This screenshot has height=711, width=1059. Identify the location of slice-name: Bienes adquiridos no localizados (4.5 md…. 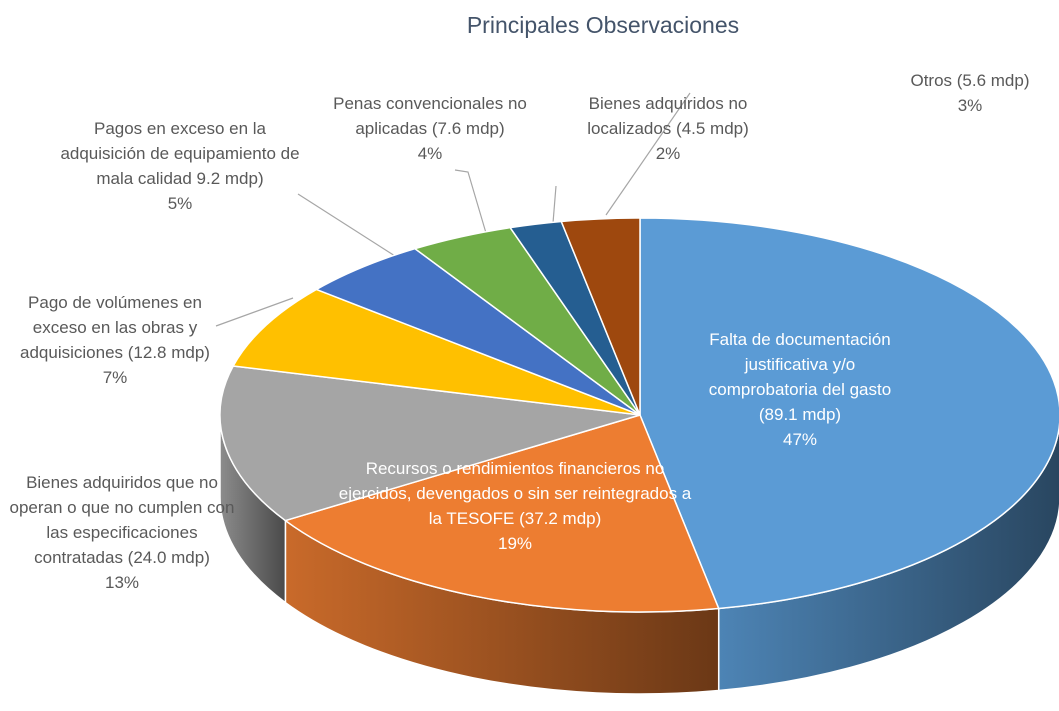
(668, 116).